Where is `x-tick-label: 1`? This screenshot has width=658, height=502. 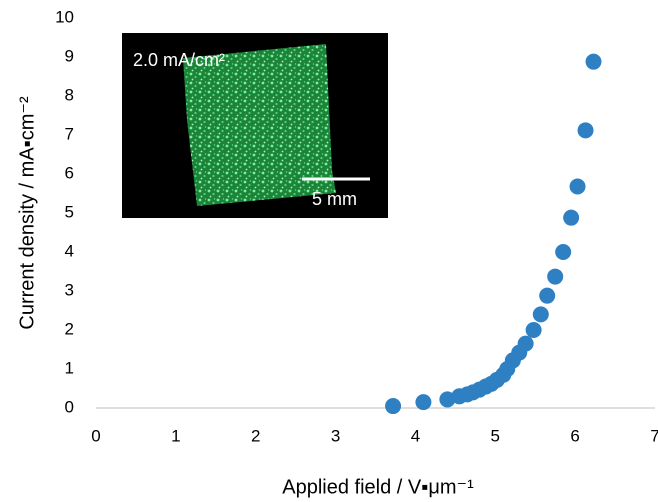 x-tick-label: 1 is located at coordinates (175, 435).